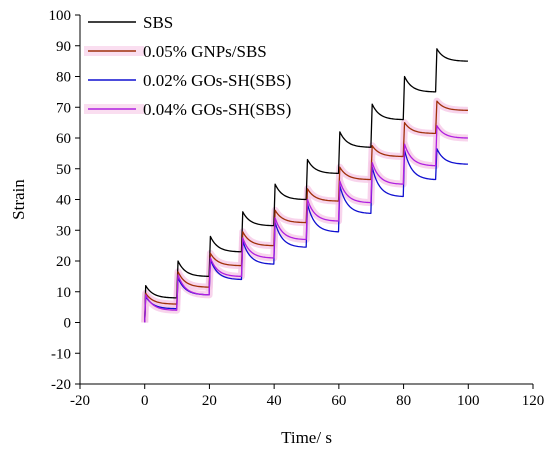  Describe the element at coordinates (61, 354) in the screenshot. I see `y-tick-label: -10` at that location.